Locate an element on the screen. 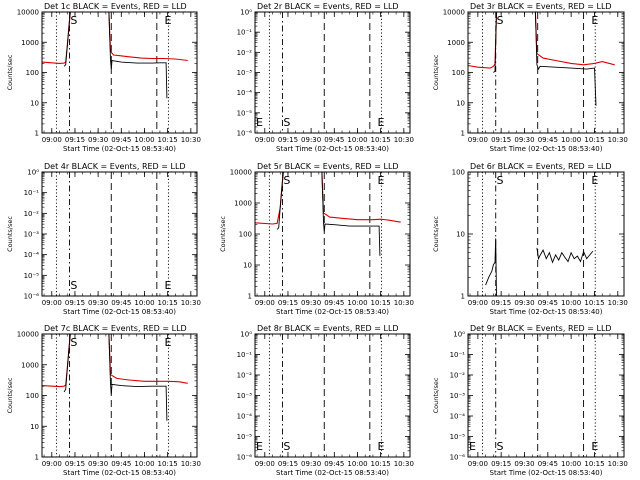 Image resolution: width=640 pixels, height=480 pixels. panel-title: Det 5r BLACK = Events, RED = LLD is located at coordinates (328, 166).